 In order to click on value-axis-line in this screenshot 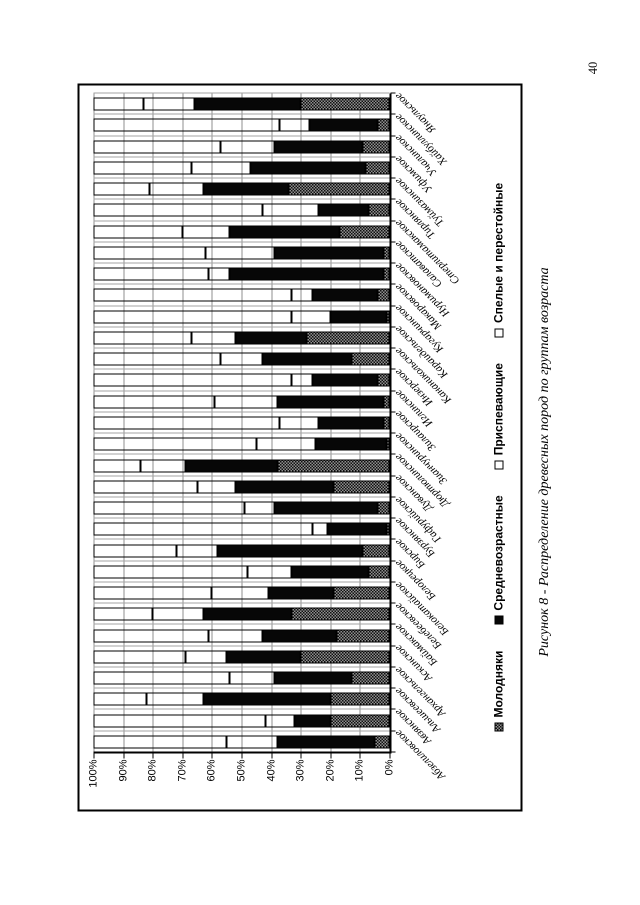, I will do `click(242, 752)`.